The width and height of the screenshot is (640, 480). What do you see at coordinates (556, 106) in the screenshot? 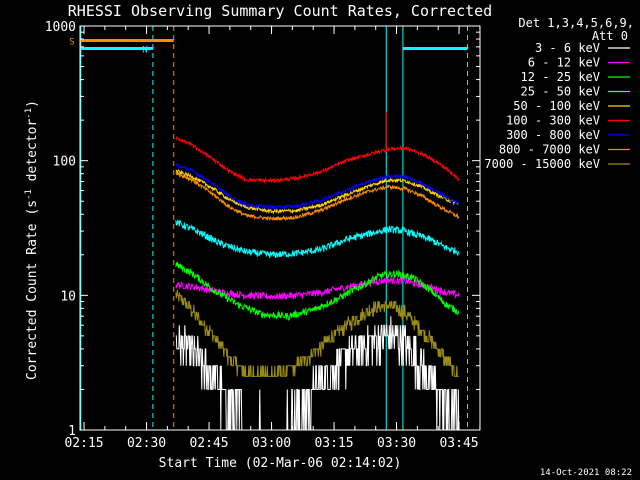
I see `legend-entry-50-100-keV: 50 - 100 keV` at bounding box center [556, 106].